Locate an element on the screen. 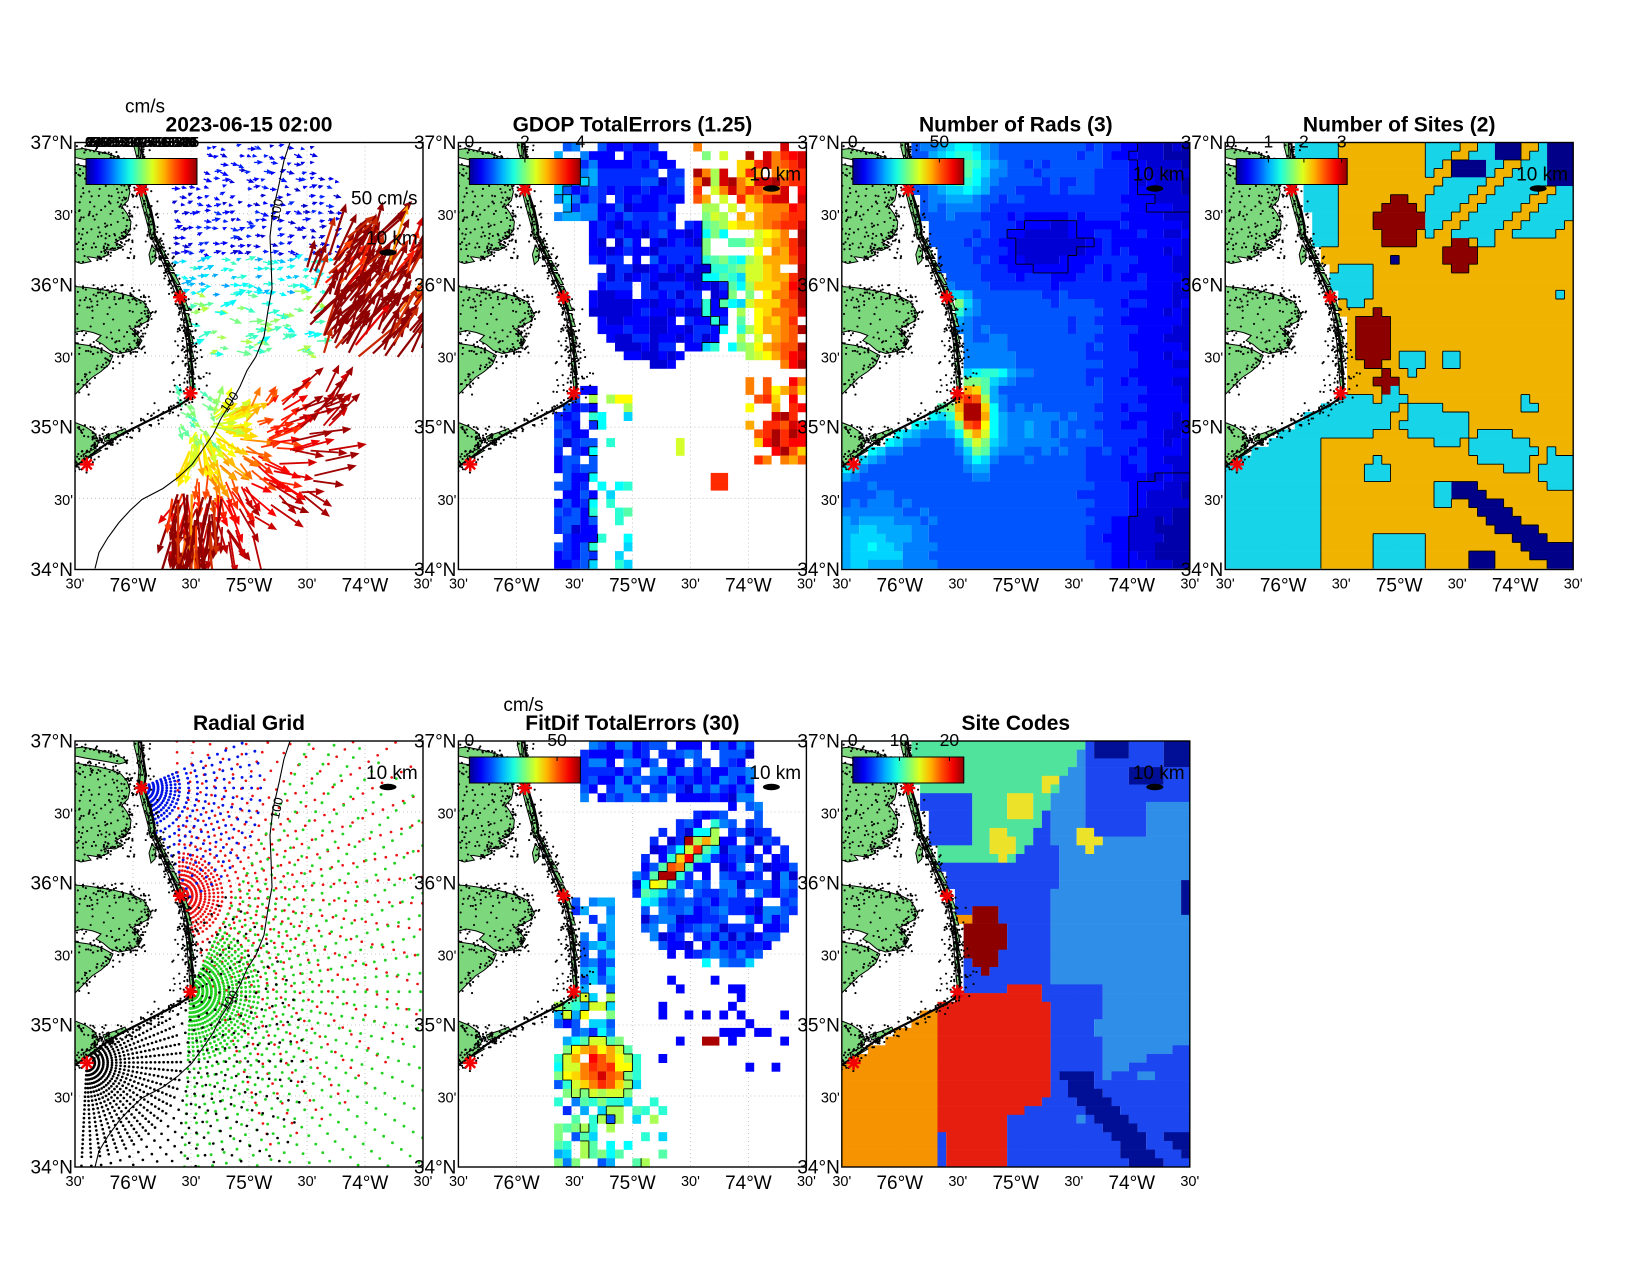 This screenshot has height=1280, width=1650. svg-text: 2468101214161820 is located at coordinates (142, 143).